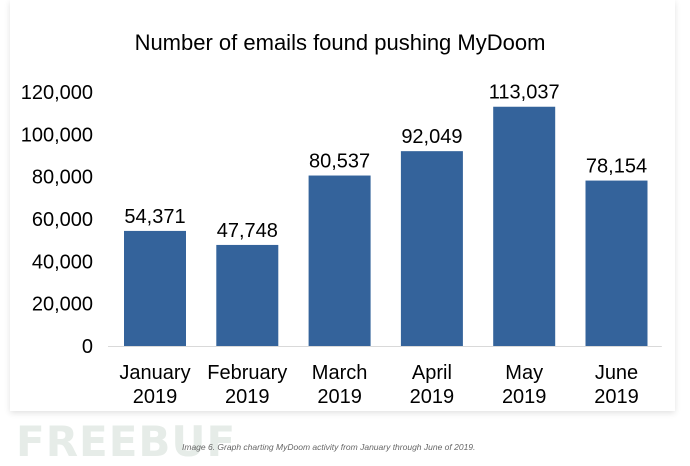  What do you see at coordinates (62, 262) in the screenshot?
I see `y-tick-label: 40,000` at bounding box center [62, 262].